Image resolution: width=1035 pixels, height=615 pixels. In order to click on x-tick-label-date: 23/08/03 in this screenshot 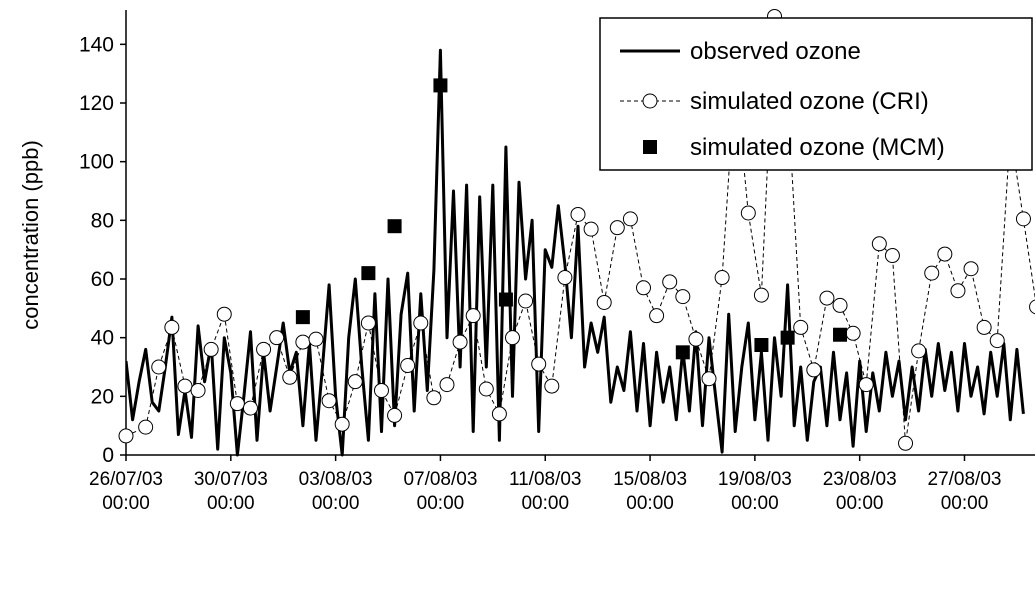, I will do `click(860, 479)`.